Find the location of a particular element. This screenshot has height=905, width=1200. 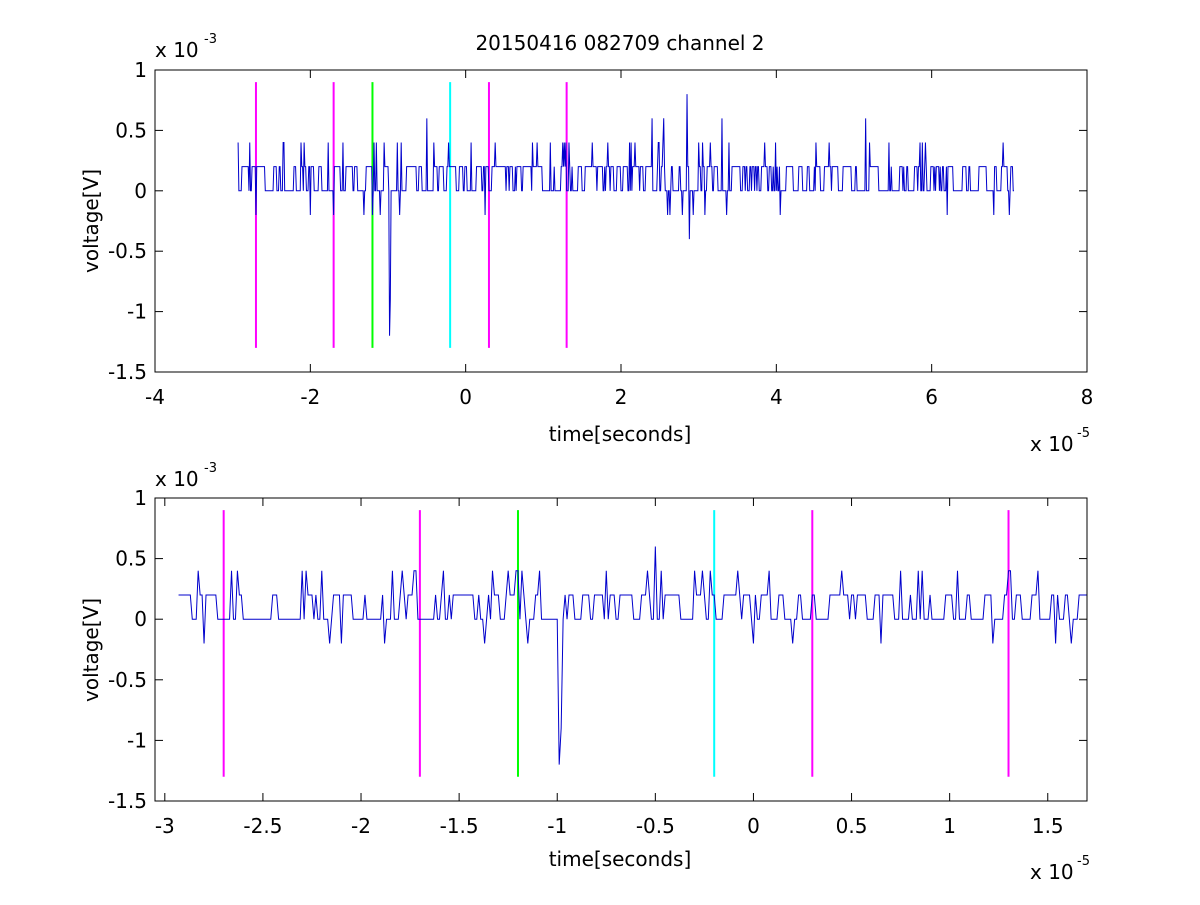

x-tick-labels: -4 -2 0 2 4 6 8 is located at coordinates (619, 397).